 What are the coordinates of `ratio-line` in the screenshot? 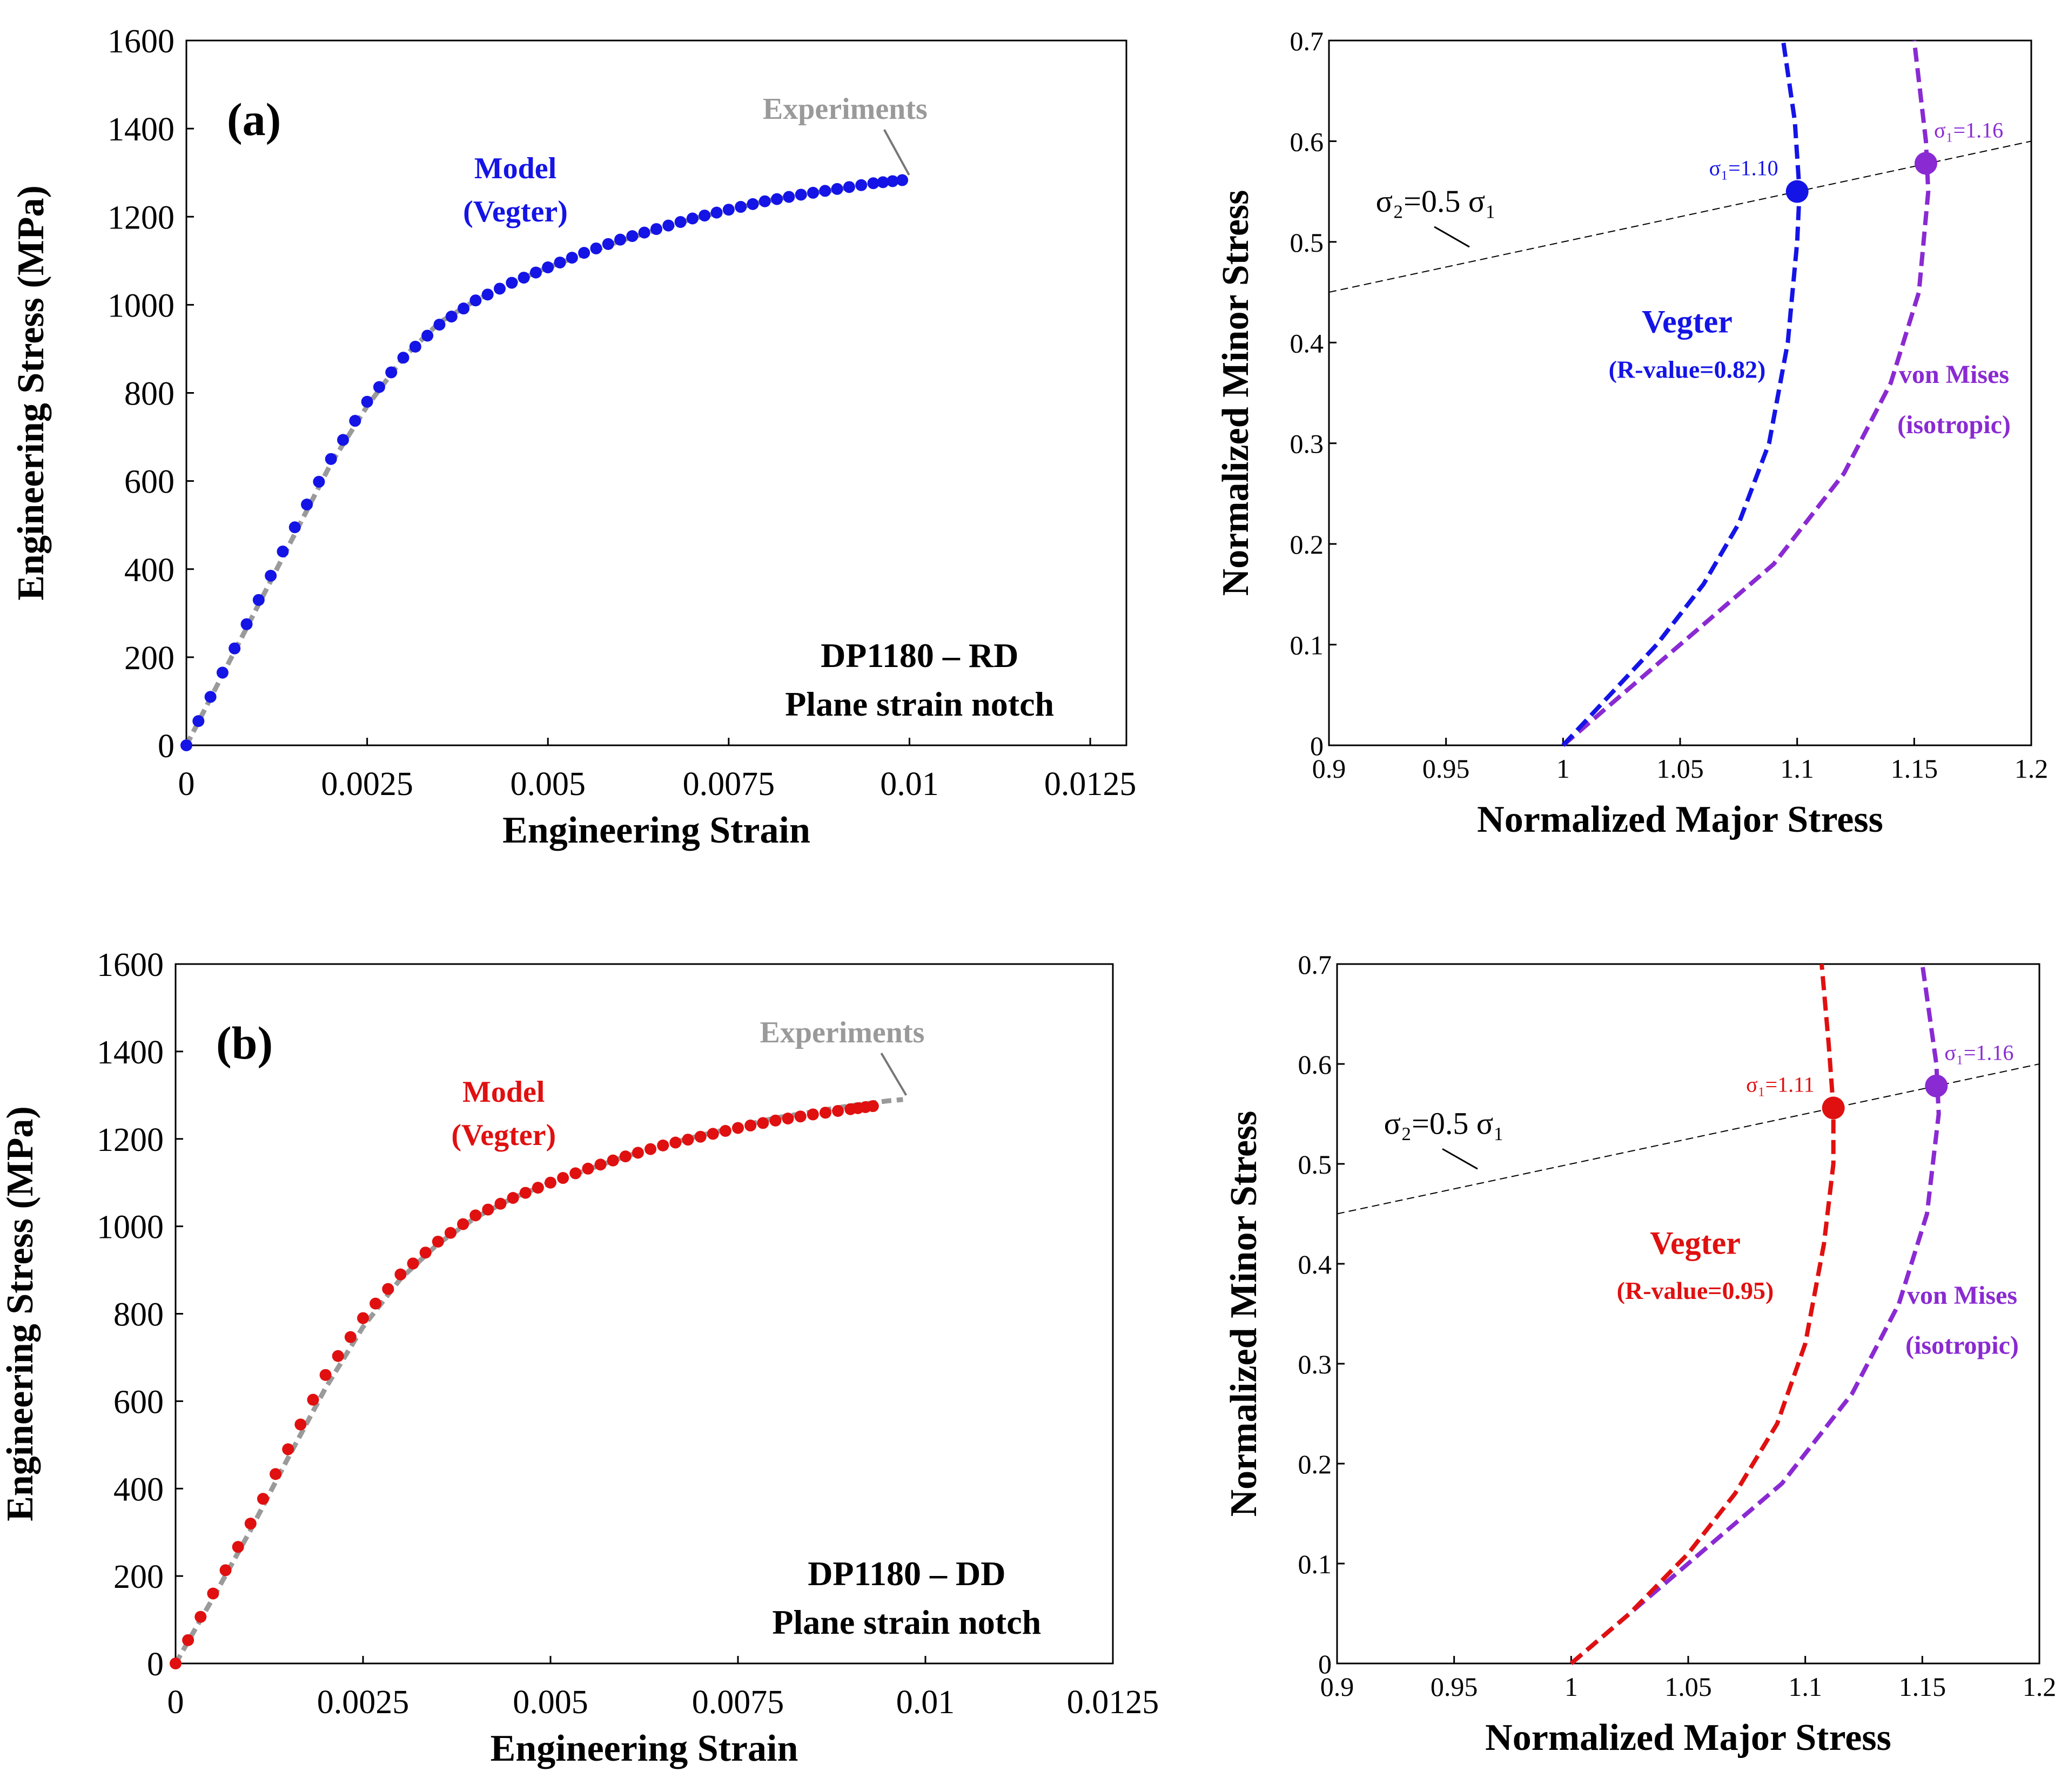 It's located at (1680, 216).